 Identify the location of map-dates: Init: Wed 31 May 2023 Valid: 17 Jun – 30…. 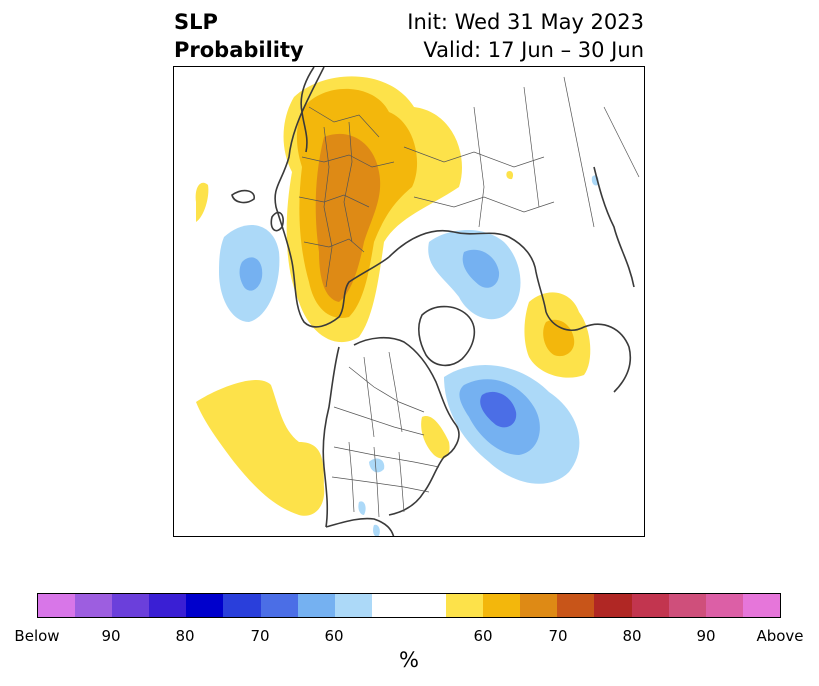
(525, 36).